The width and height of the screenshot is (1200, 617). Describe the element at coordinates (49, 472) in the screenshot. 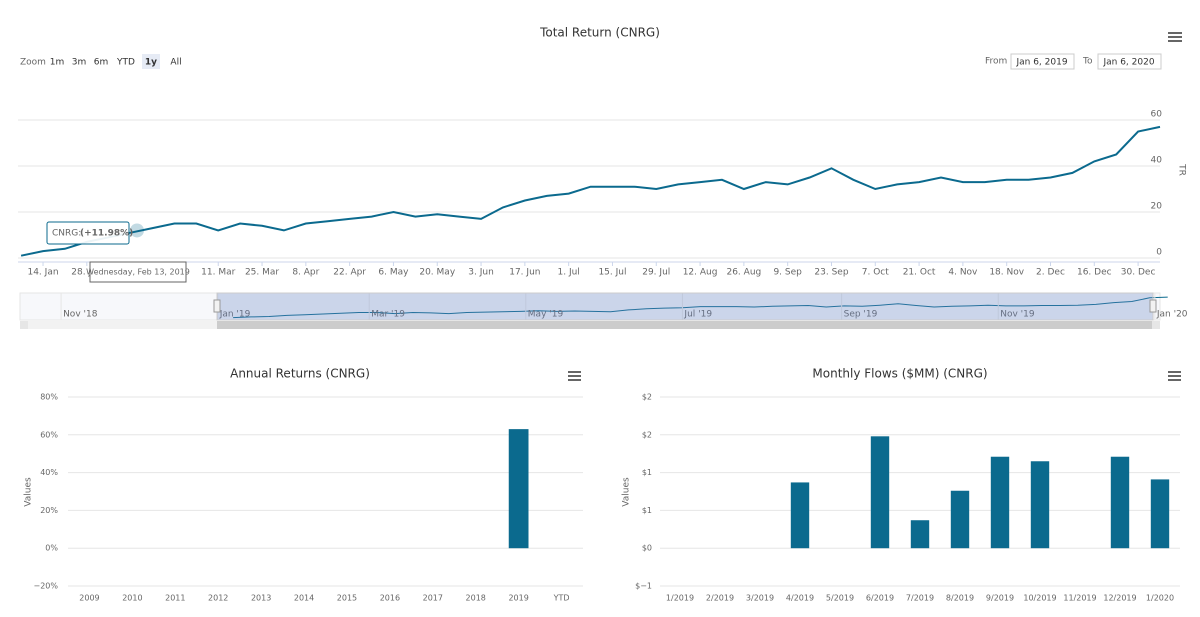

I see `y-tick-label: 40%` at that location.